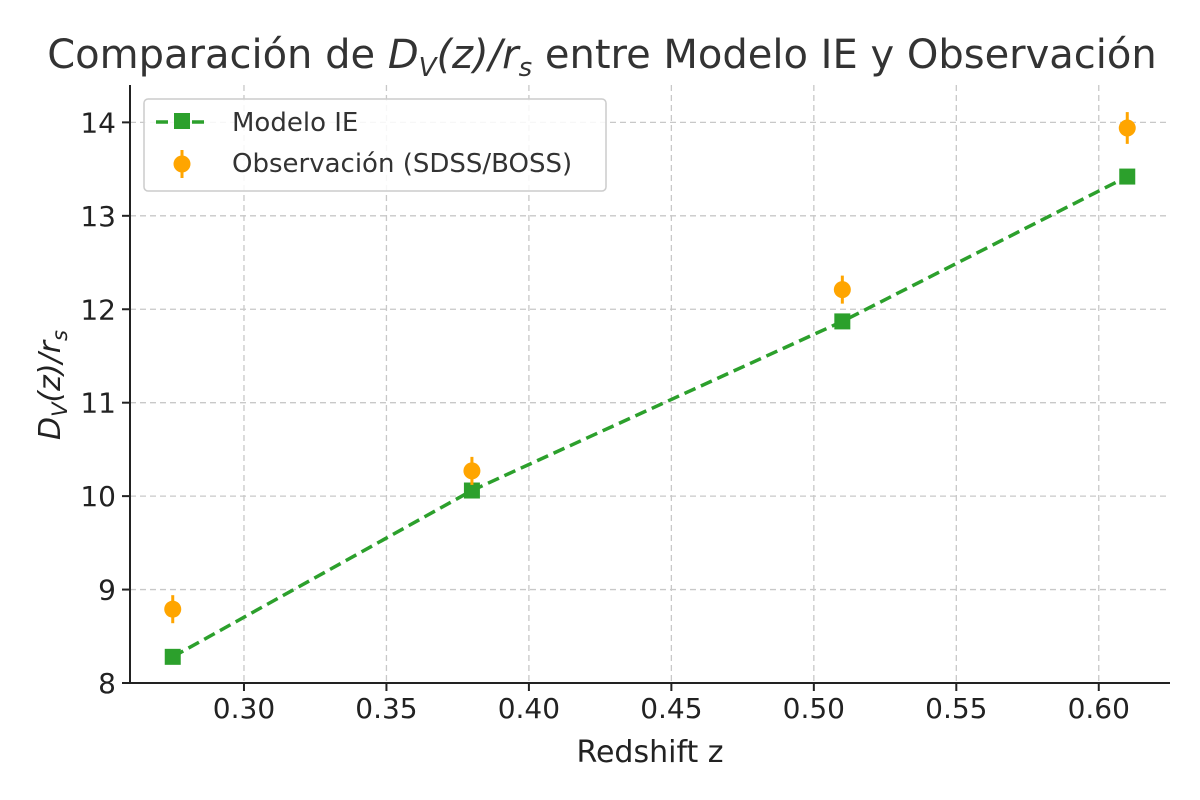 This screenshot has height=800, width=1200. What do you see at coordinates (671, 708) in the screenshot?
I see `x-tick-label: 0.45` at bounding box center [671, 708].